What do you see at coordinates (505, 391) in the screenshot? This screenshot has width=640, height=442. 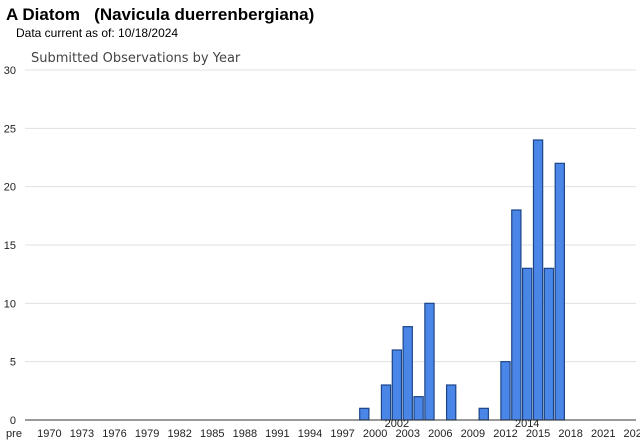 I see `bar-2012` at bounding box center [505, 391].